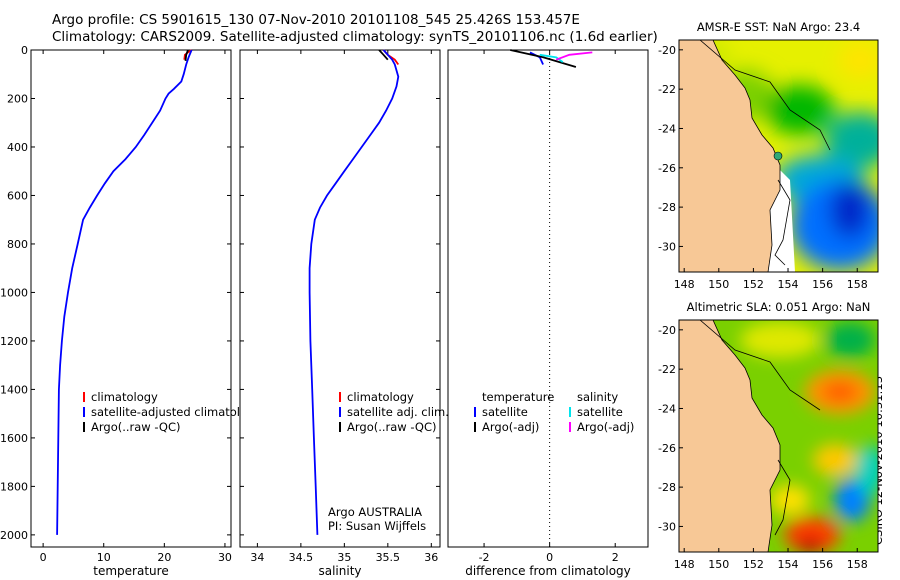 This screenshot has width=900, height=580. I want to click on x-tick-label: 20, so click(164, 557).